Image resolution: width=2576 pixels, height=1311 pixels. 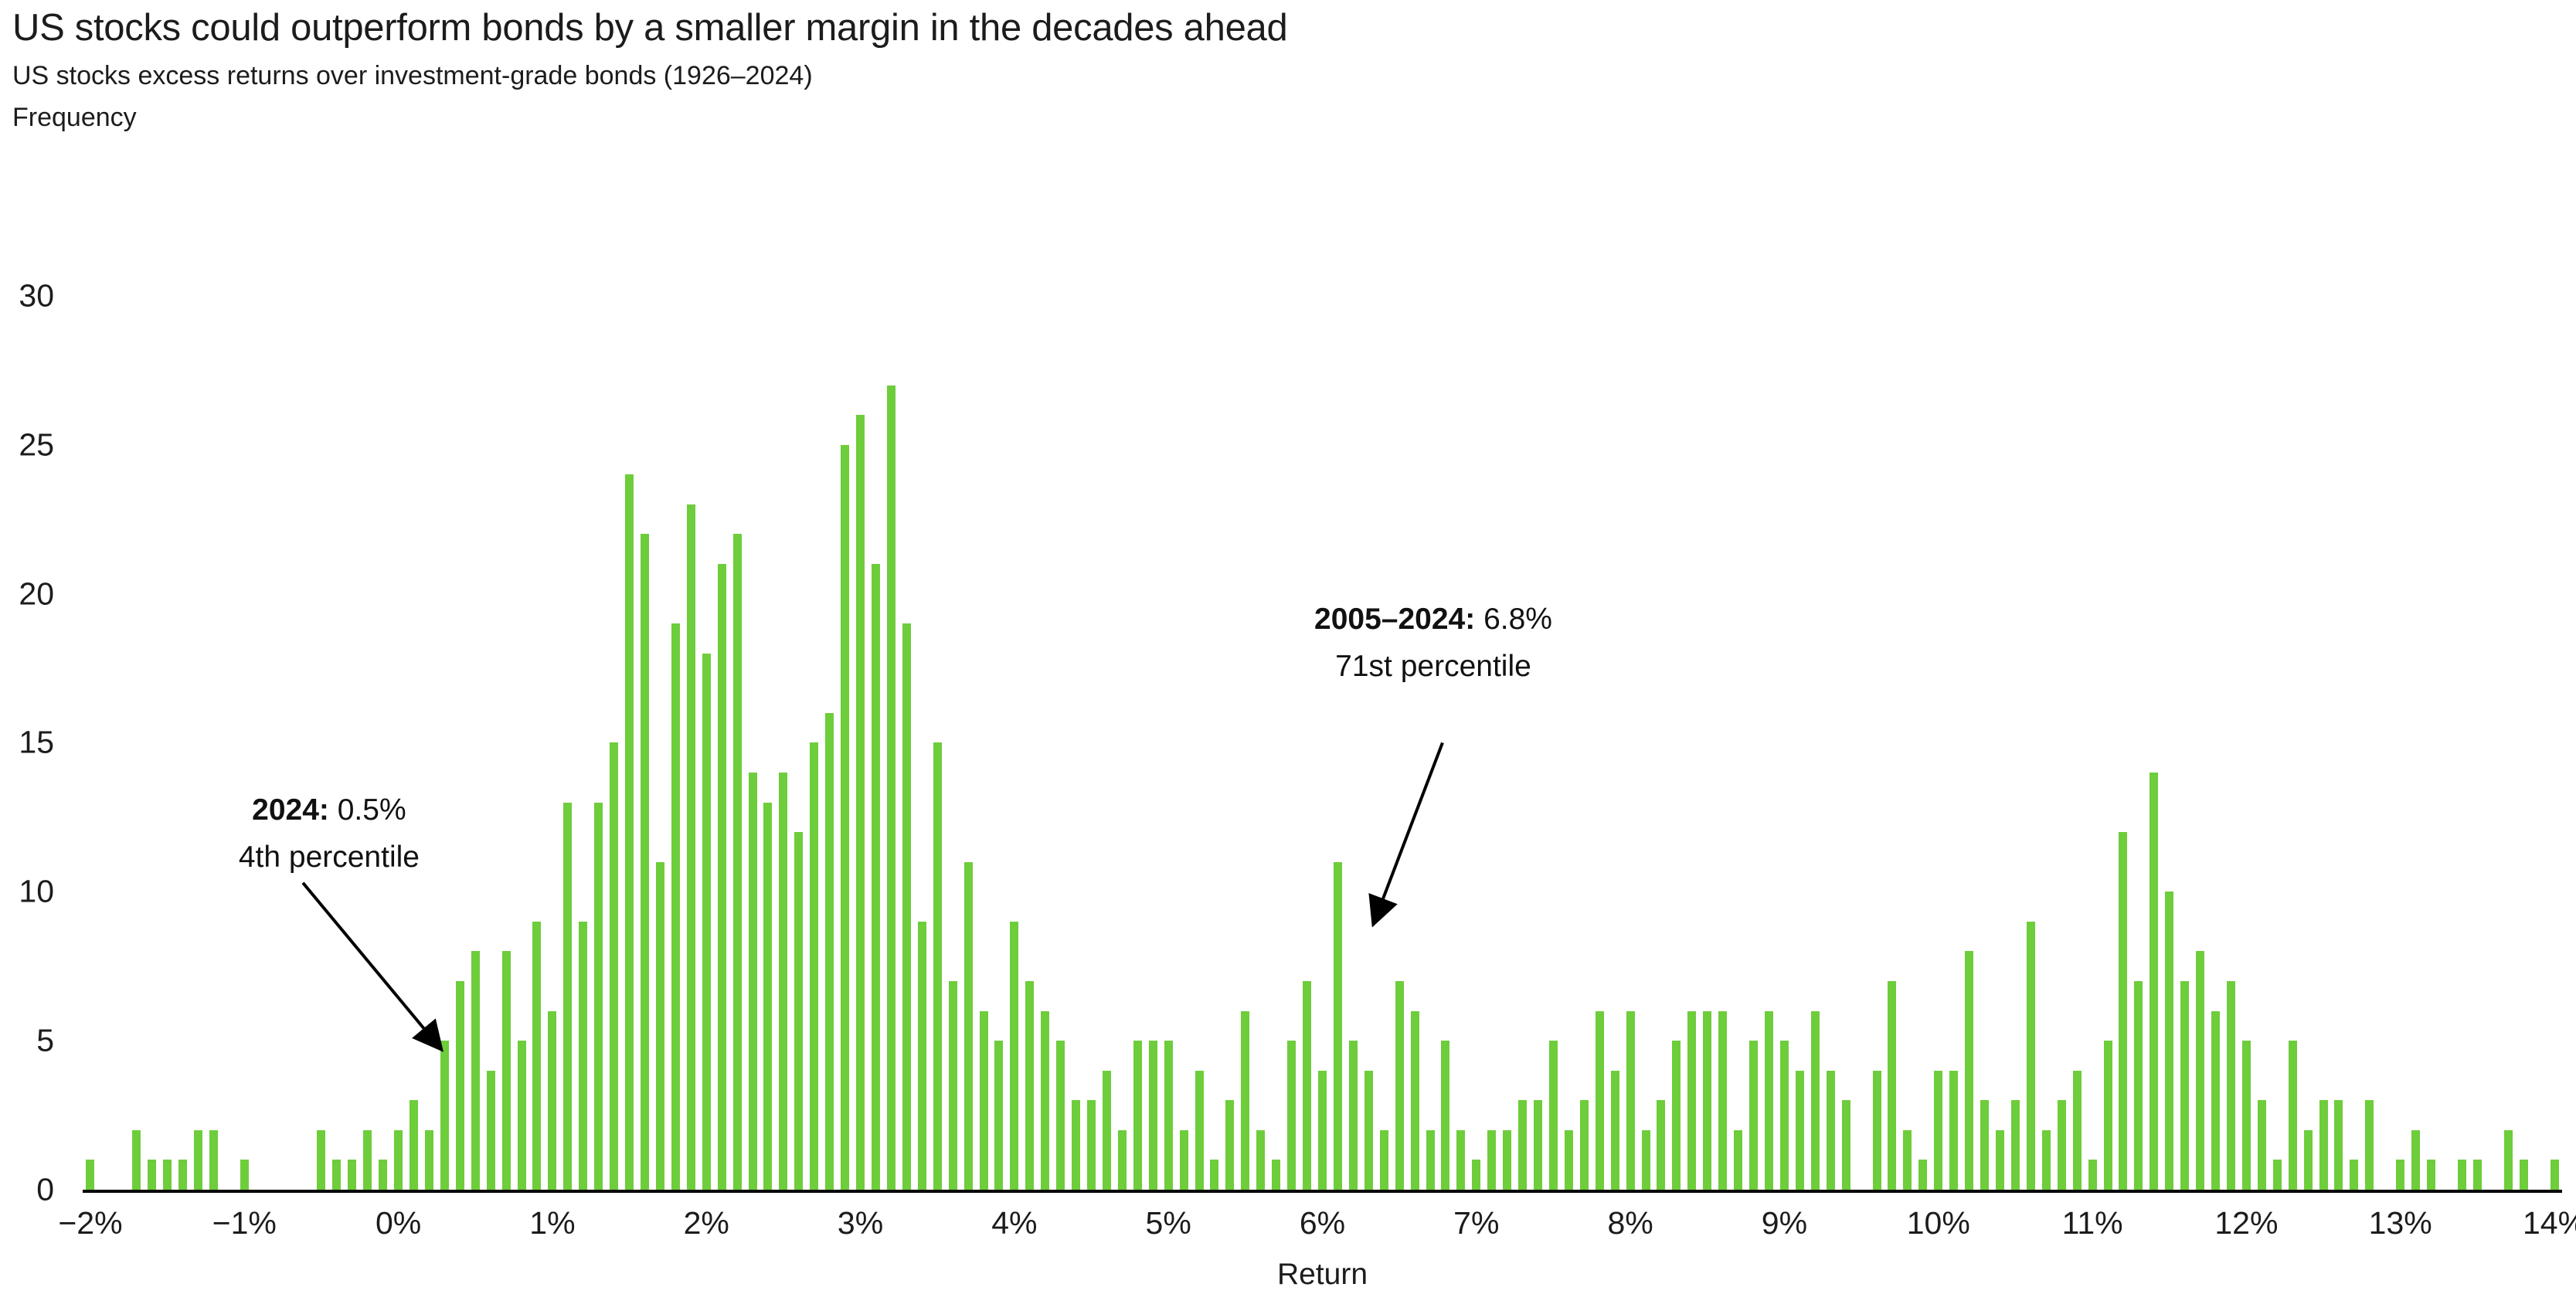 I want to click on y-tick-label: 5, so click(x=45, y=1040).